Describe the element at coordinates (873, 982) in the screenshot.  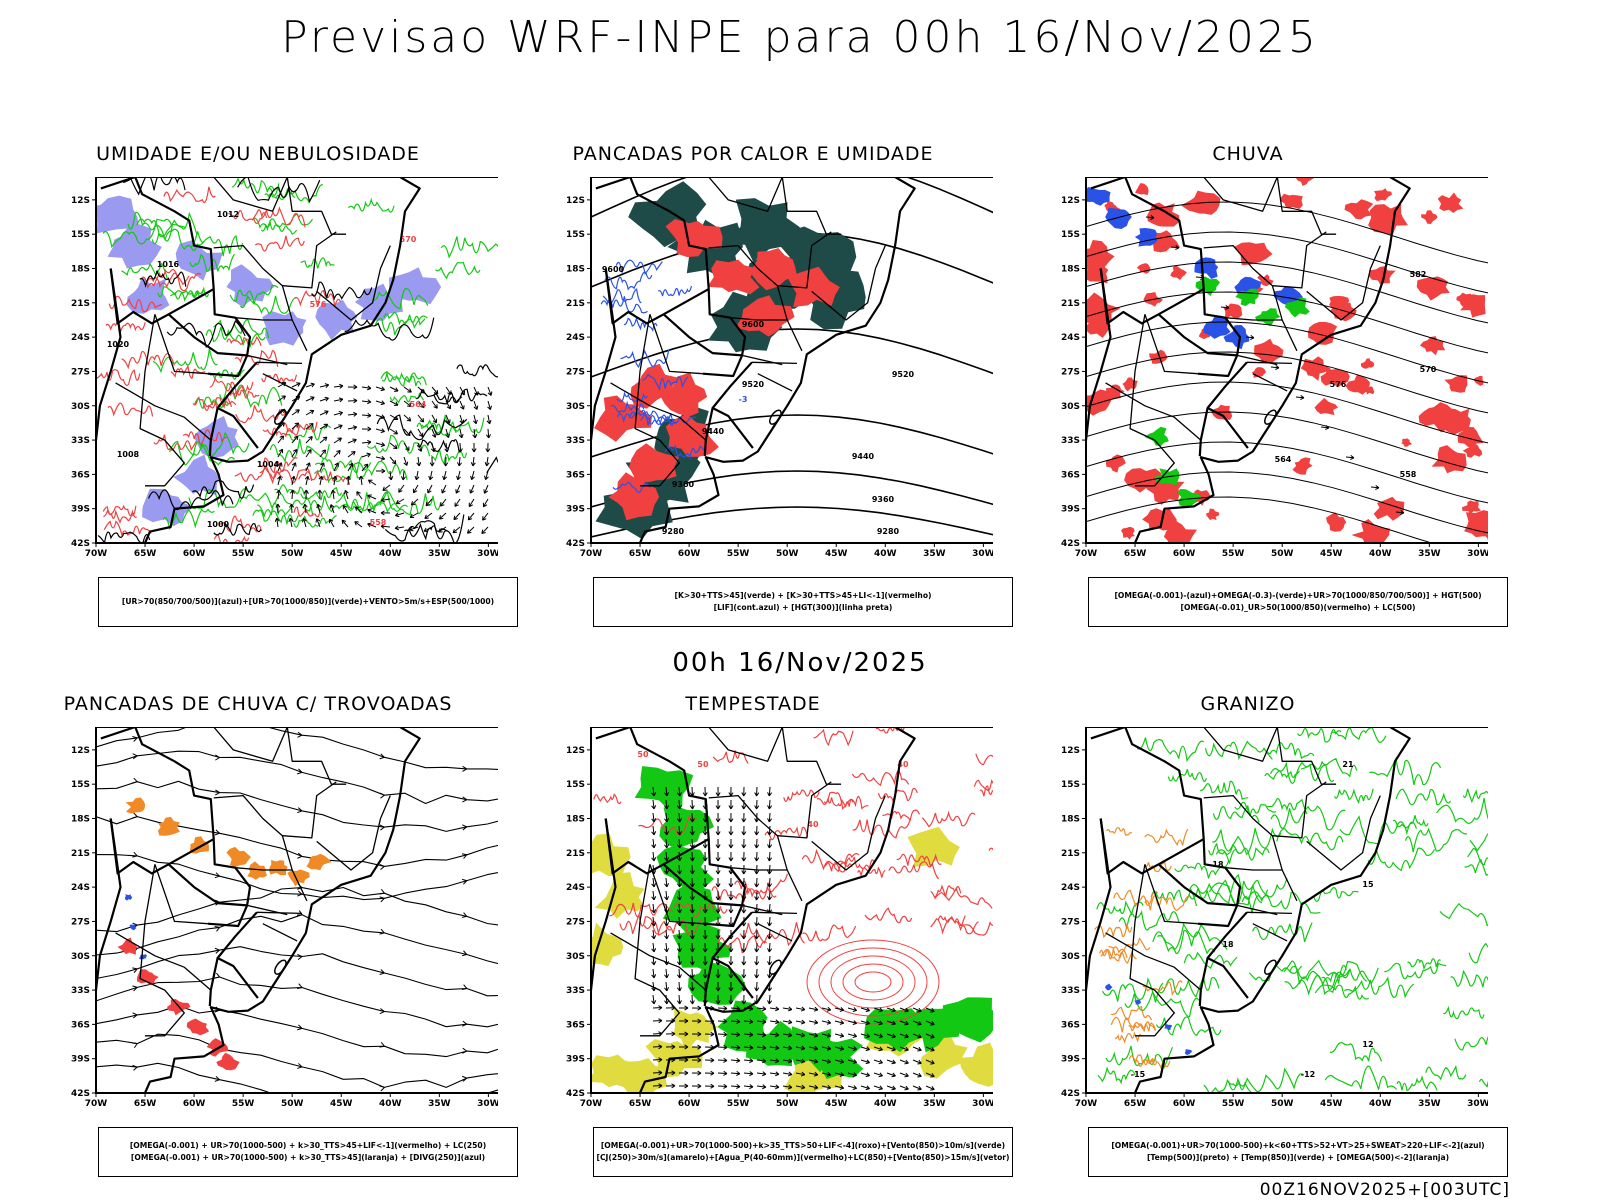
I see `lc850-red-contour` at that location.